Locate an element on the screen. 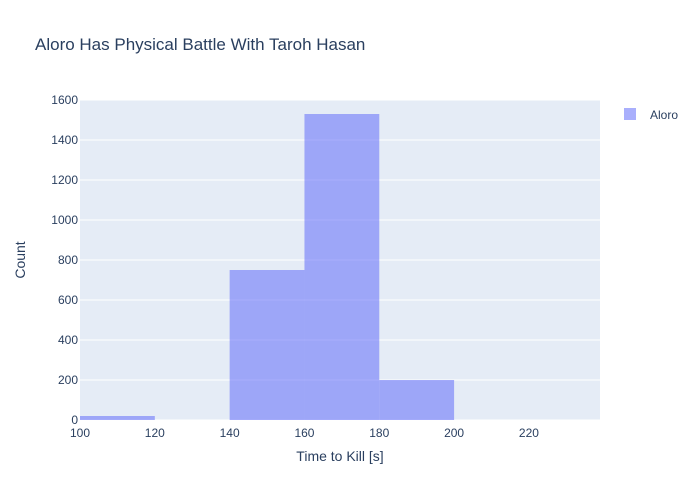 This screenshot has height=500, width=700. x-tick-label: 120 is located at coordinates (155, 433).